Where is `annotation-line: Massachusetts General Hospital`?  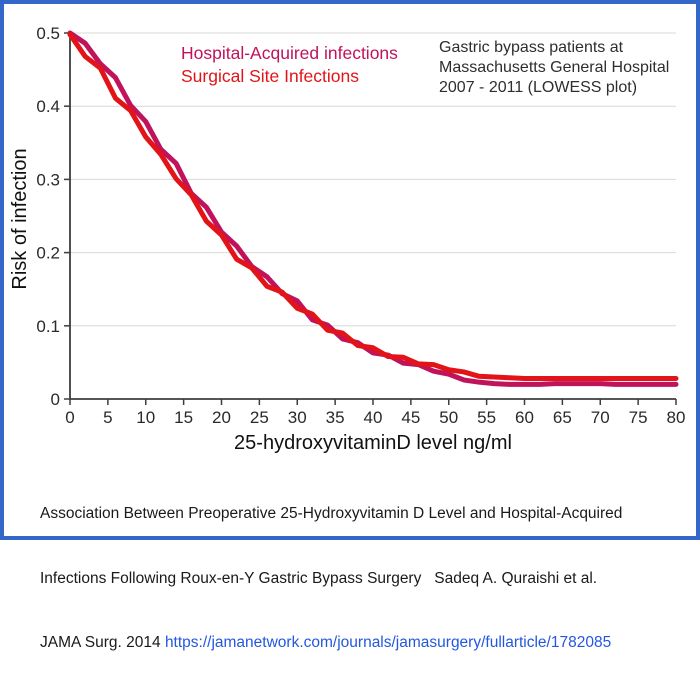 annotation-line: Massachusetts General Hospital is located at coordinates (554, 67).